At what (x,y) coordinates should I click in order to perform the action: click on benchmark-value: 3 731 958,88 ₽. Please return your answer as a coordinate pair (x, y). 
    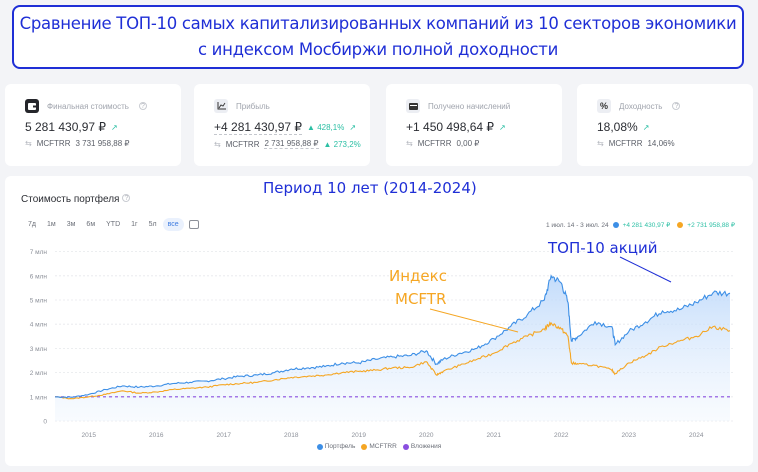
    Looking at the image, I should click on (102, 143).